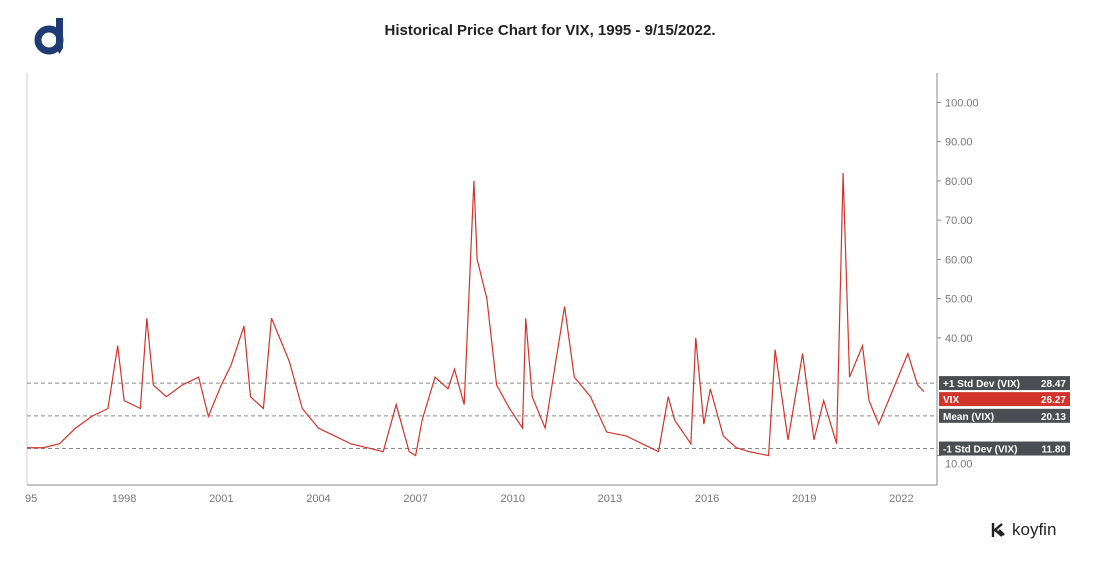 The image size is (1100, 563). I want to click on x-tick-label: 2013, so click(610, 499).